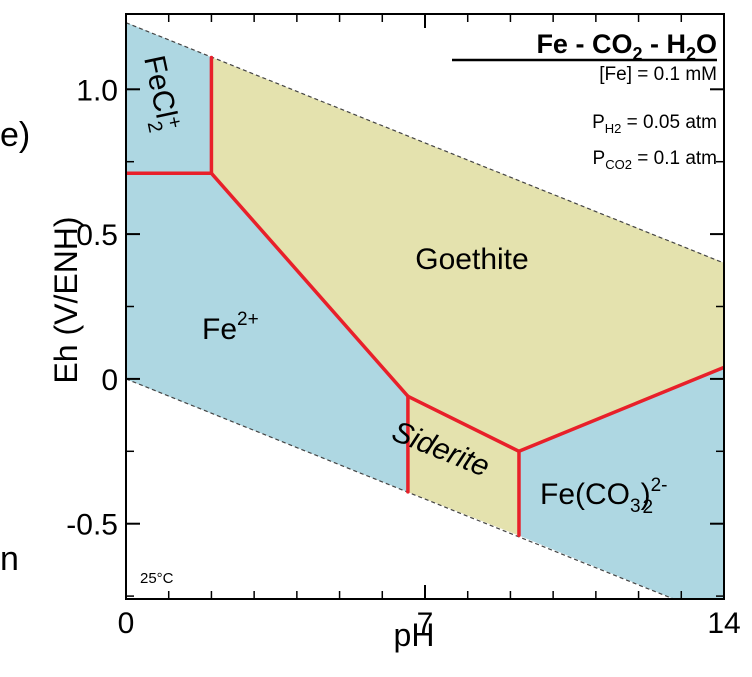 Image resolution: width=752 pixels, height=677 pixels. I want to click on y-tick-label: 1.0, so click(97, 90).